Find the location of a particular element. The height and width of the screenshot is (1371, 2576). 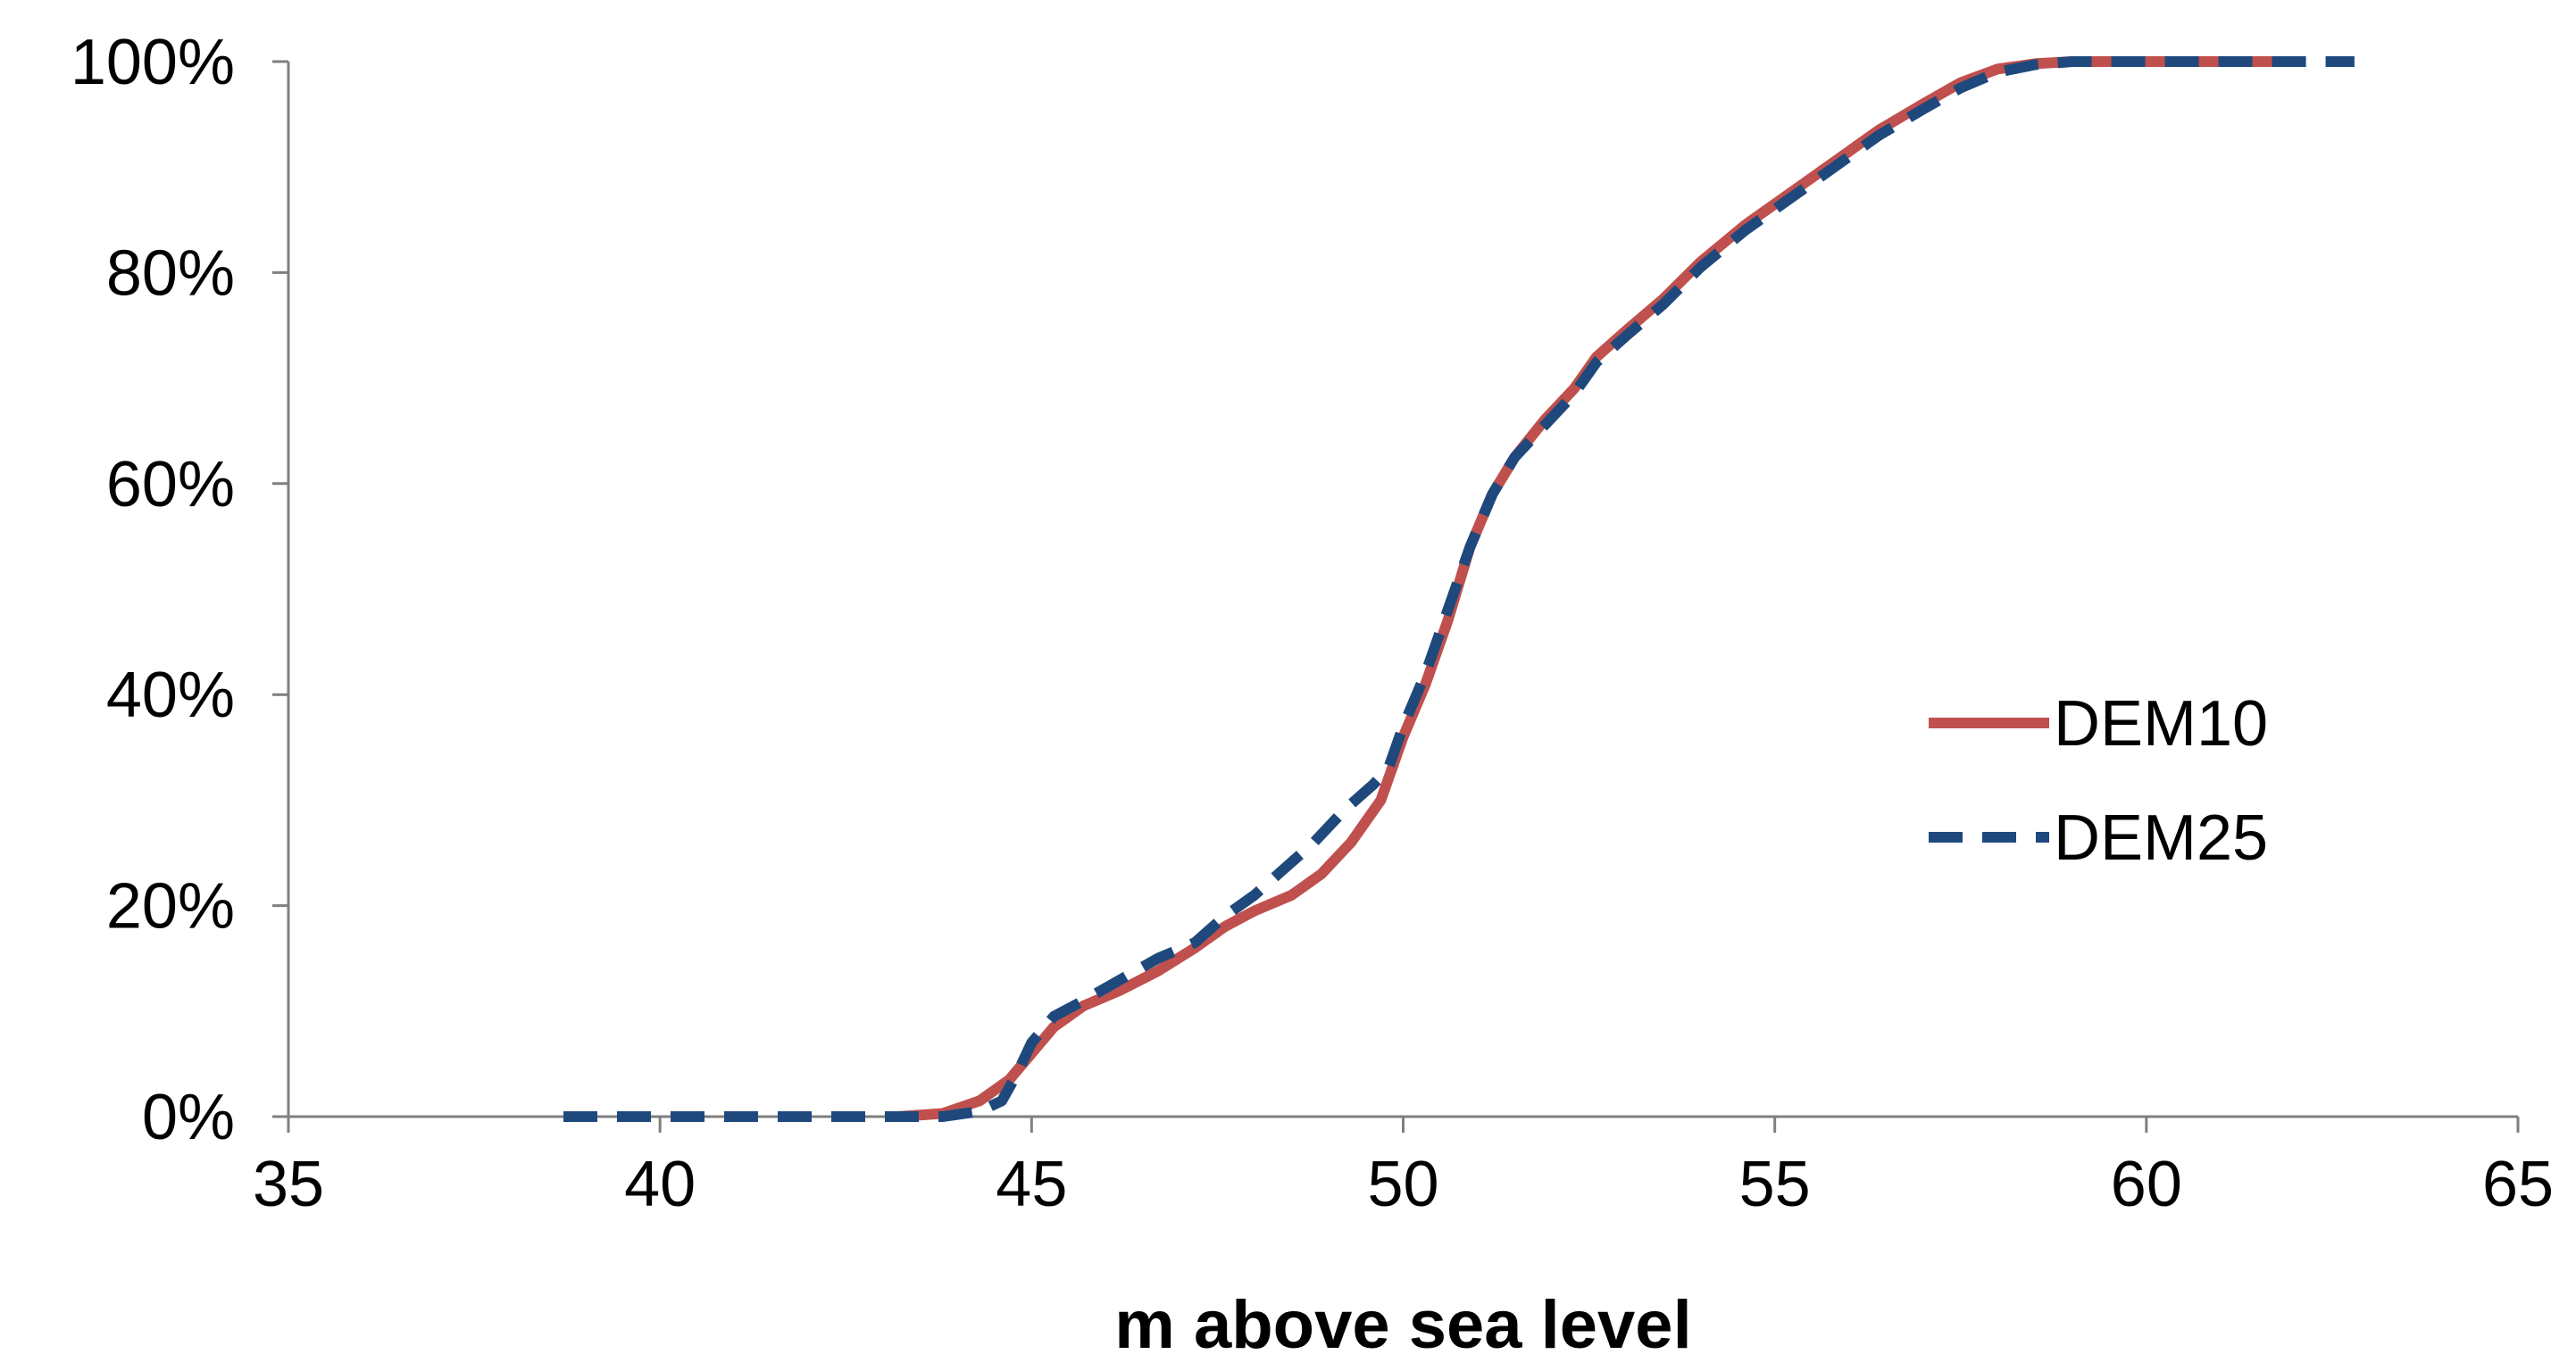

x-tick-label: 35 is located at coordinates (288, 1184).